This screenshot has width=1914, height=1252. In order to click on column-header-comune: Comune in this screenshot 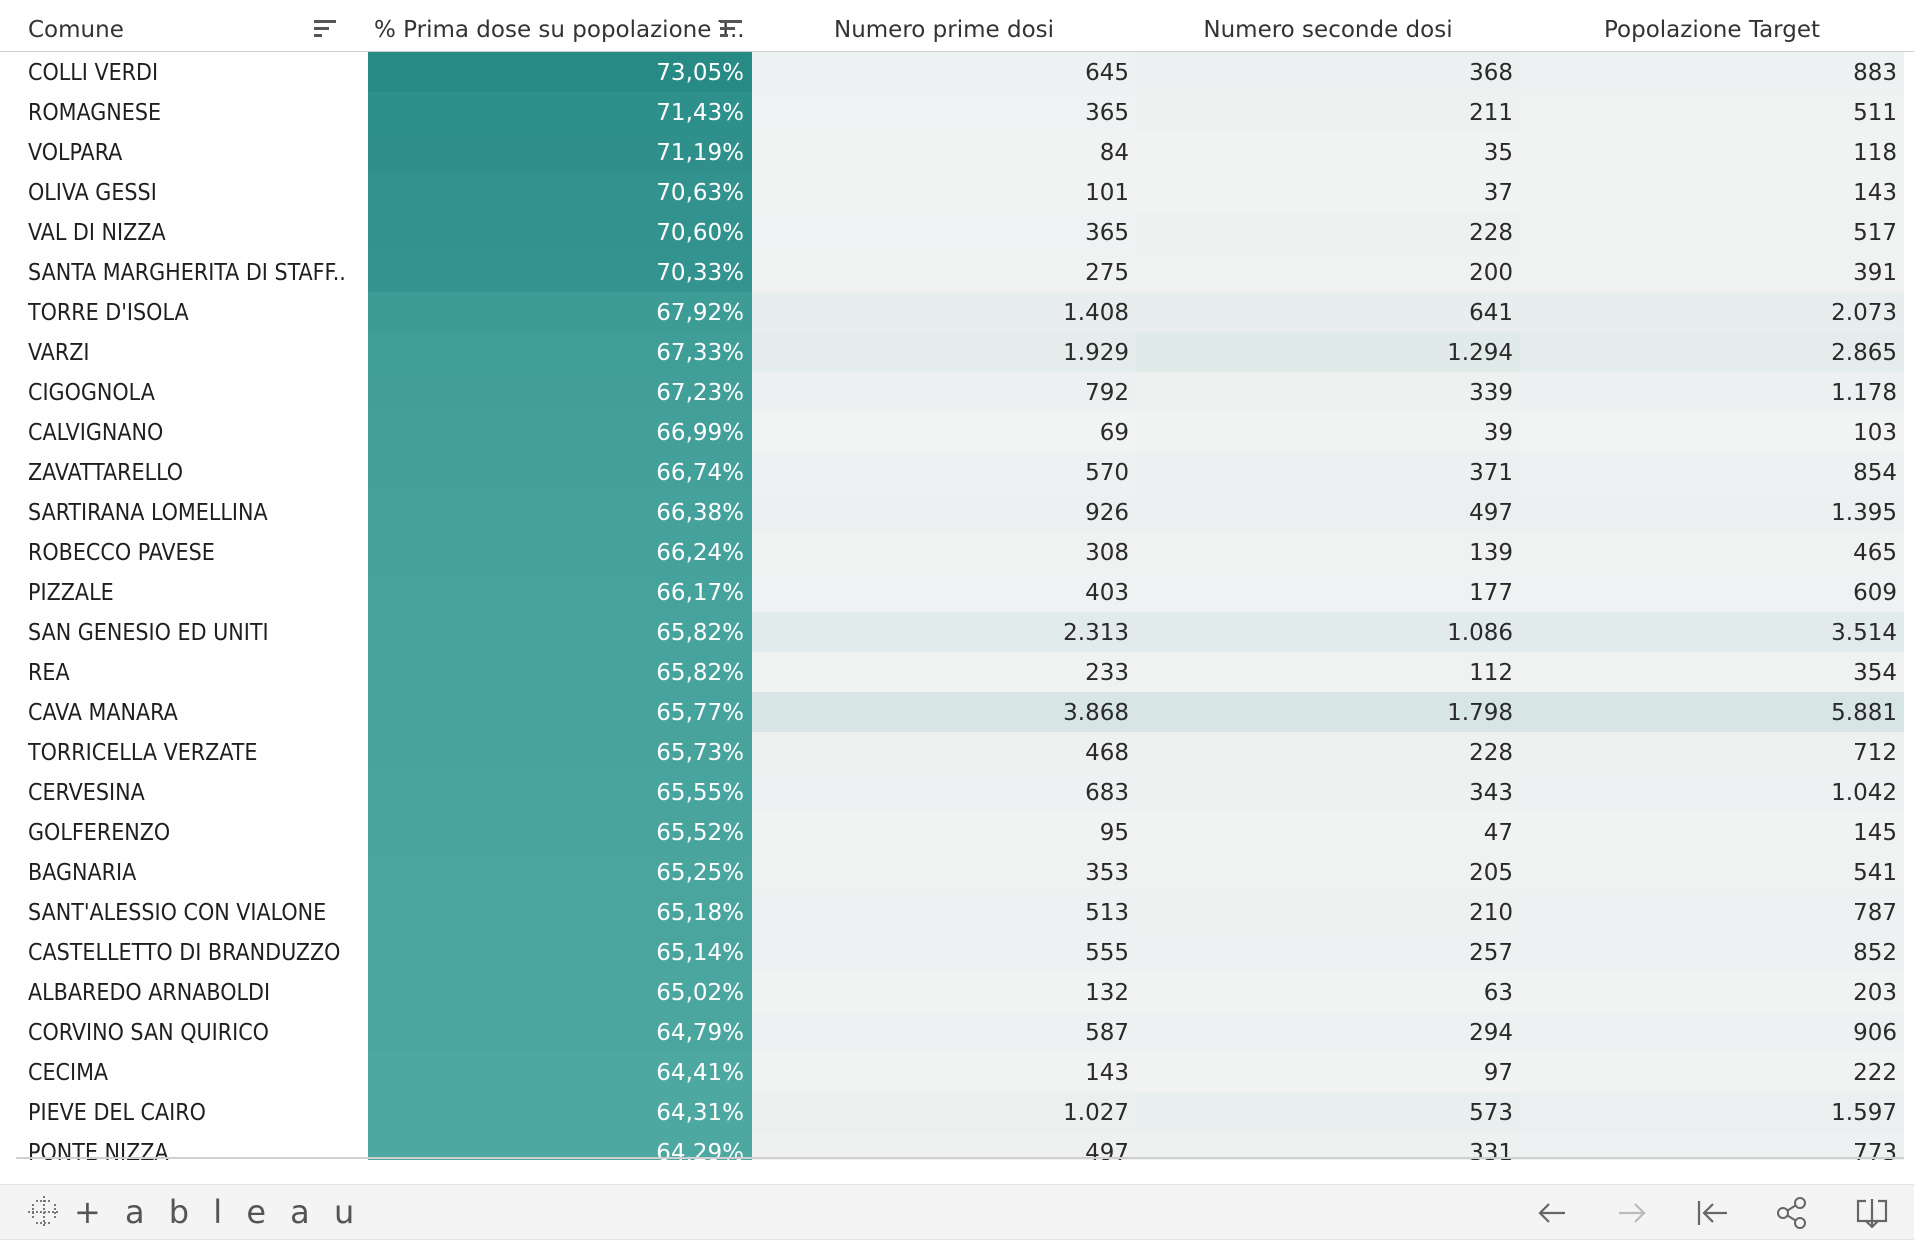, I will do `click(76, 30)`.